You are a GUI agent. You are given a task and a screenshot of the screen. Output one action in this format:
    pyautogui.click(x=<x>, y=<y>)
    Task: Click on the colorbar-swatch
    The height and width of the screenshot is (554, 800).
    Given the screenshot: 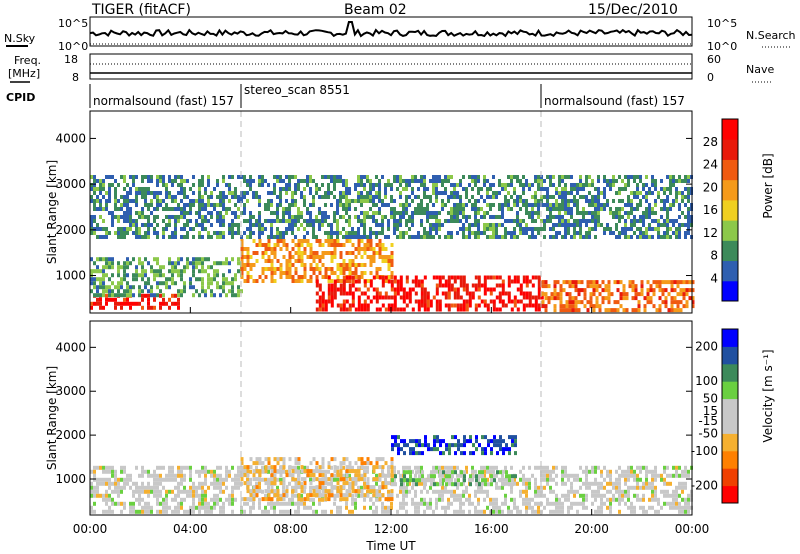 What is the action you would take?
    pyautogui.click(x=730, y=407)
    